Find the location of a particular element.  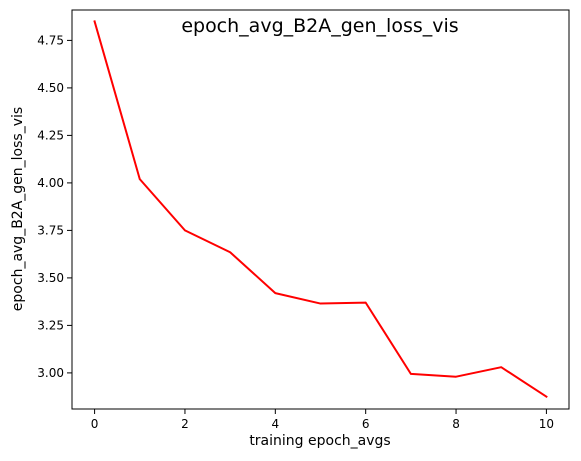

x-axis: 0 2 4 6 8 10 is located at coordinates (322, 420).